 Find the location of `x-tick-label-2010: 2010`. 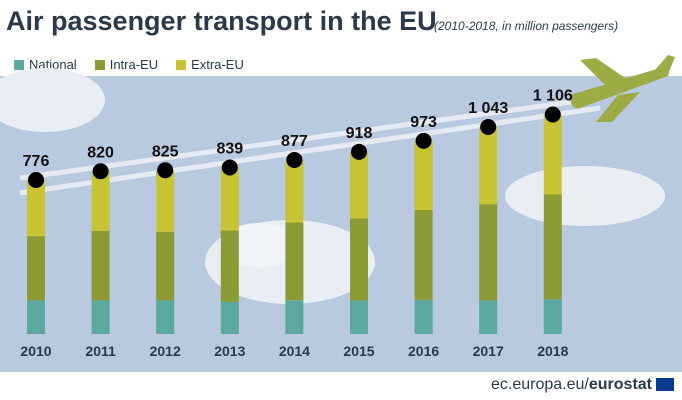

x-tick-label-2010: 2010 is located at coordinates (35, 351).